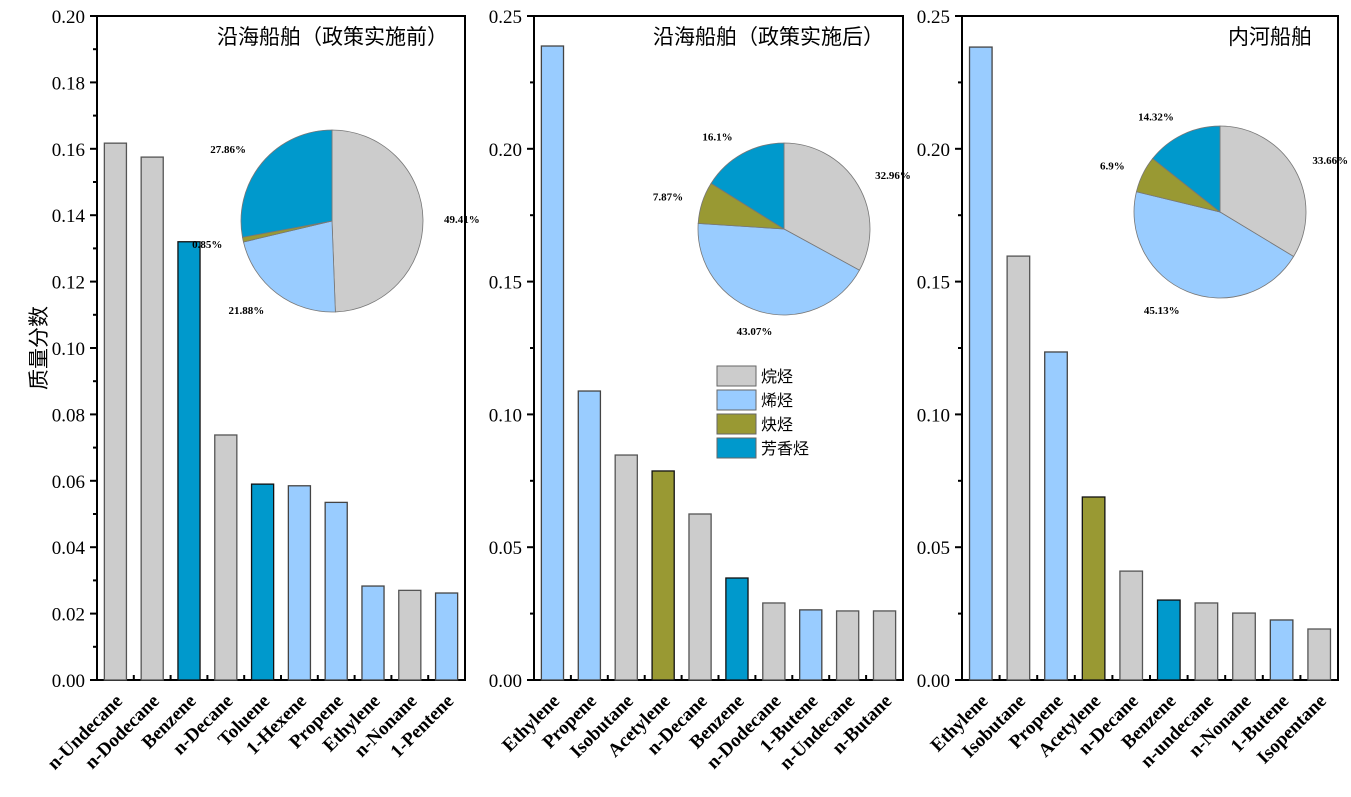 The image size is (1351, 797). What do you see at coordinates (736, 448) in the screenshot?
I see `legend-swatch-aromatic` at bounding box center [736, 448].